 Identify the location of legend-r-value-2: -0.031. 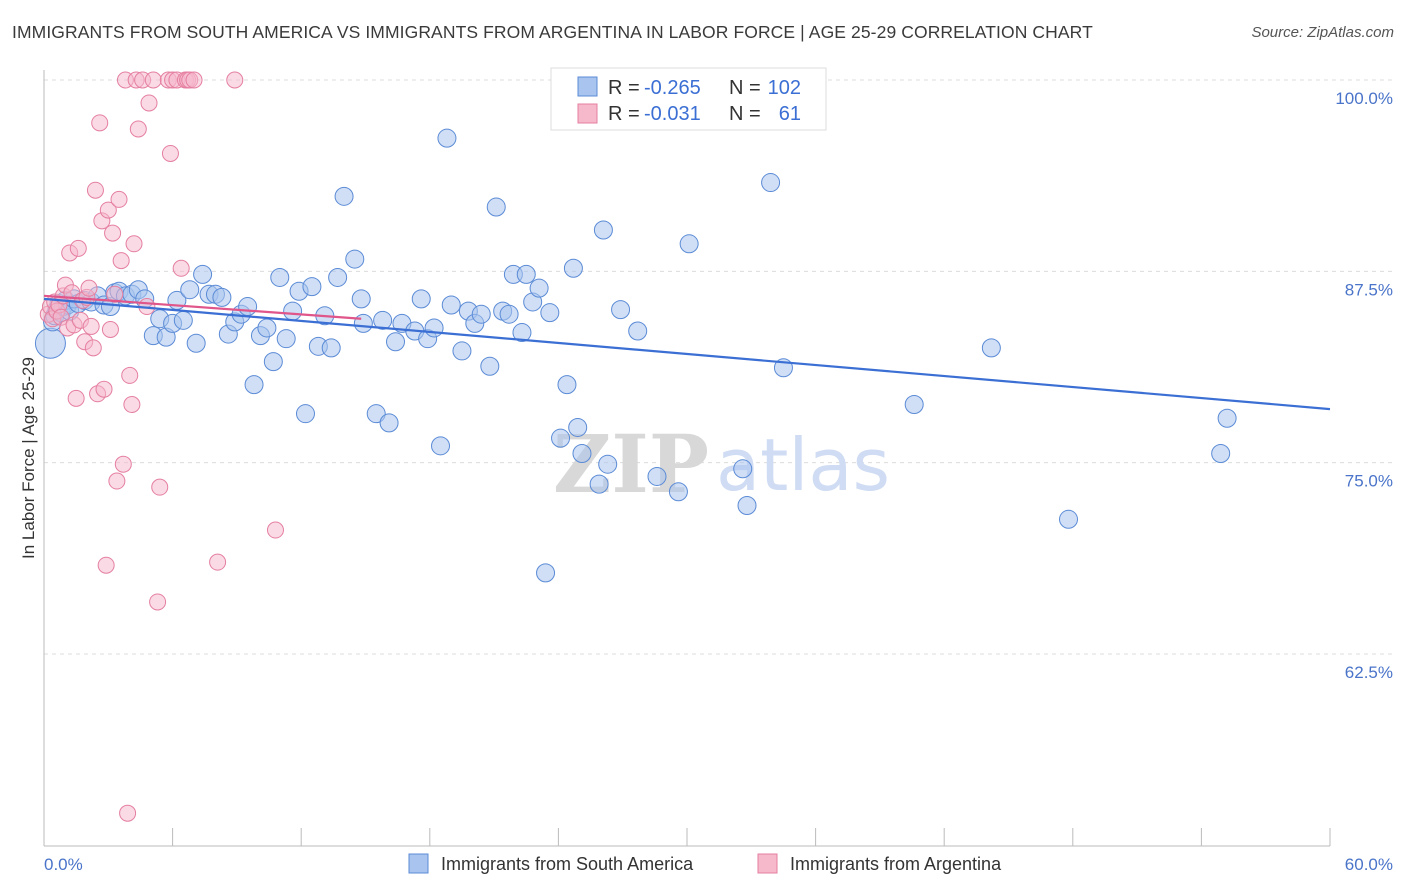
(672, 114).